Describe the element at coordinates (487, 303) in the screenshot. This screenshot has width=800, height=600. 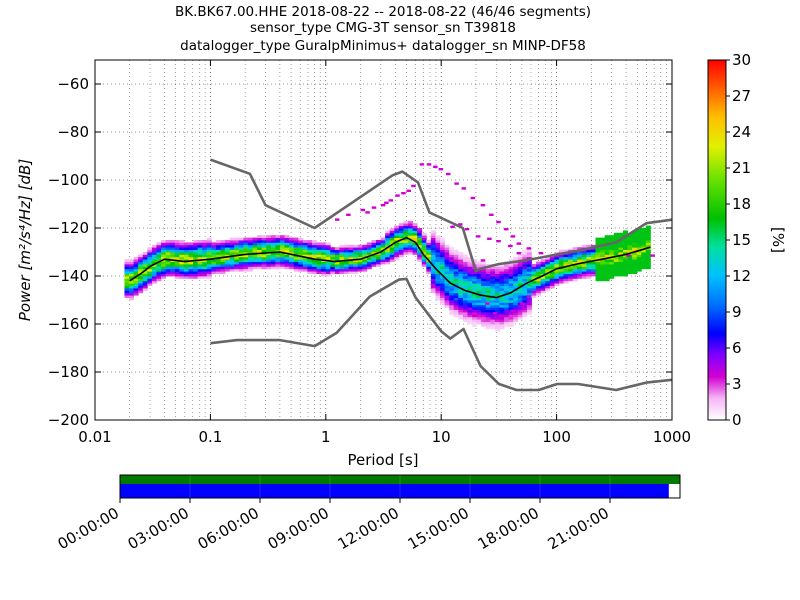
I see `histogram-outlier-cell` at that location.